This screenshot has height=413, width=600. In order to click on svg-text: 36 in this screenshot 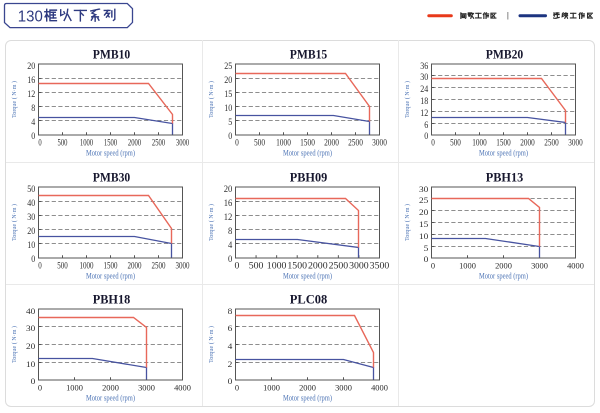, I will do `click(424, 66)`.